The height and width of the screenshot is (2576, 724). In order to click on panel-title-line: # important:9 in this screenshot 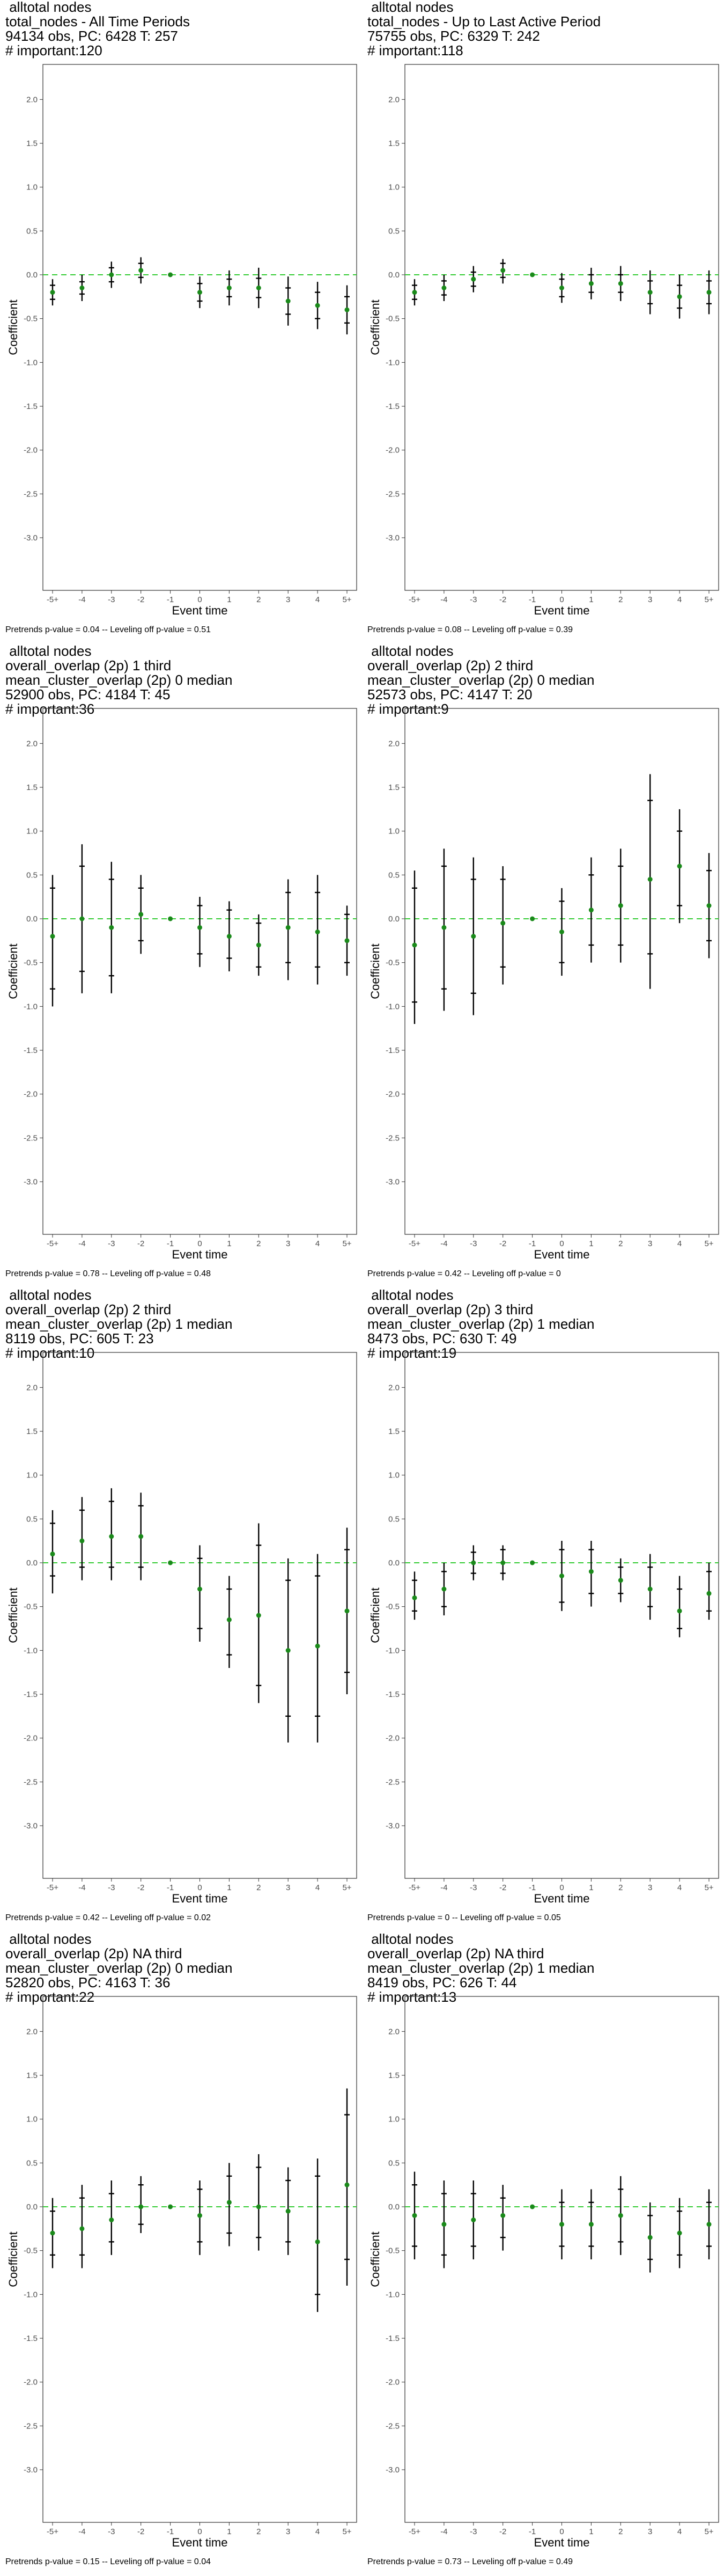, I will do `click(408, 709)`.